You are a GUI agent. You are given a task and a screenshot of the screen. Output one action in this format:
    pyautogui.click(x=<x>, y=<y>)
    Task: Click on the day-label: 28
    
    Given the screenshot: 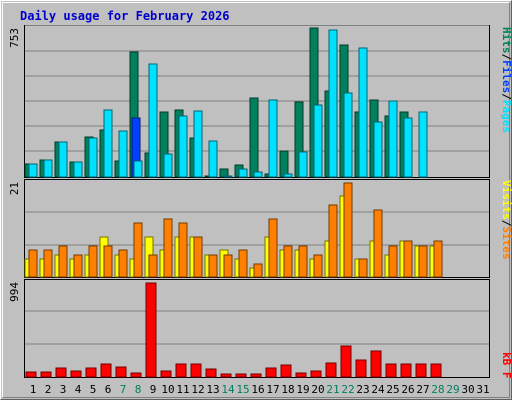 What is the action you would take?
    pyautogui.click(x=437, y=389)
    